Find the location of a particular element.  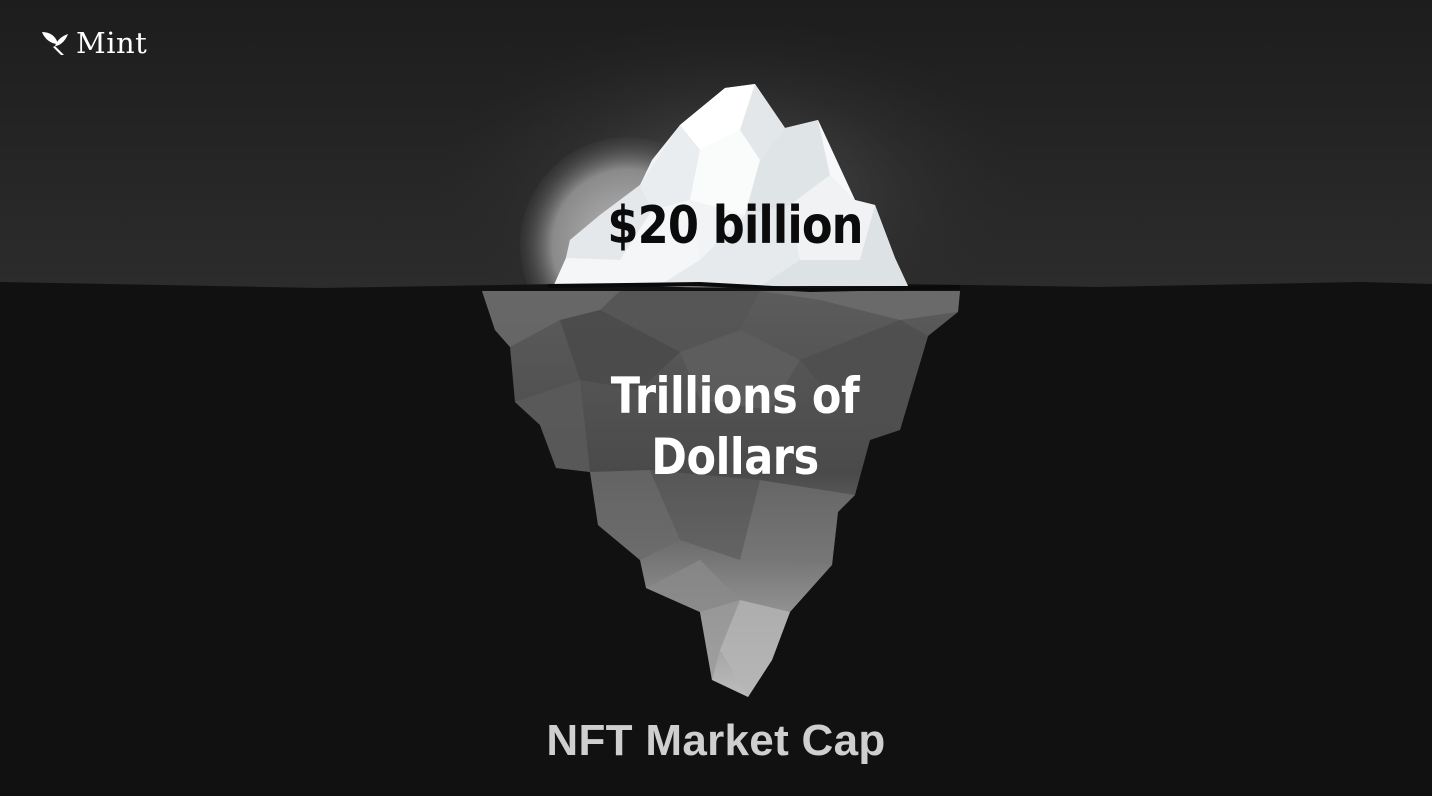

leaf-icon is located at coordinates (55, 43).